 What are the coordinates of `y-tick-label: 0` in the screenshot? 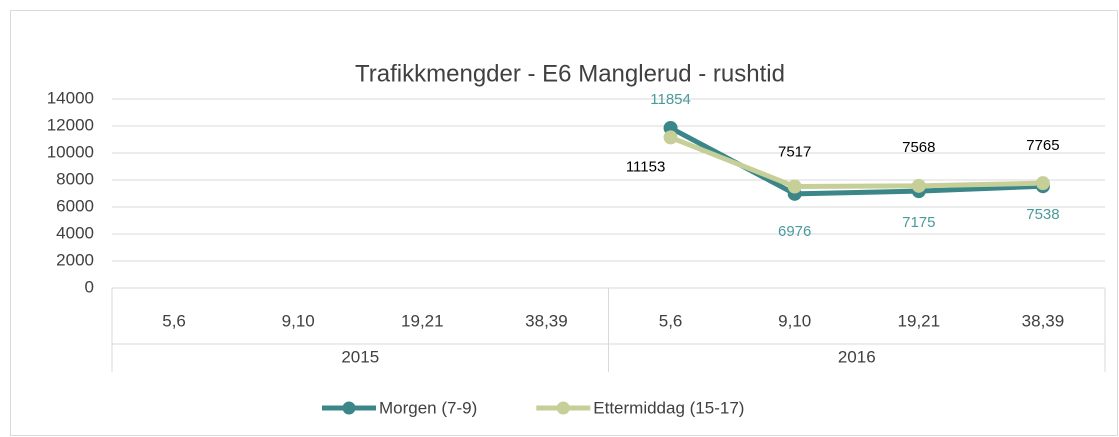 It's located at (89, 286).